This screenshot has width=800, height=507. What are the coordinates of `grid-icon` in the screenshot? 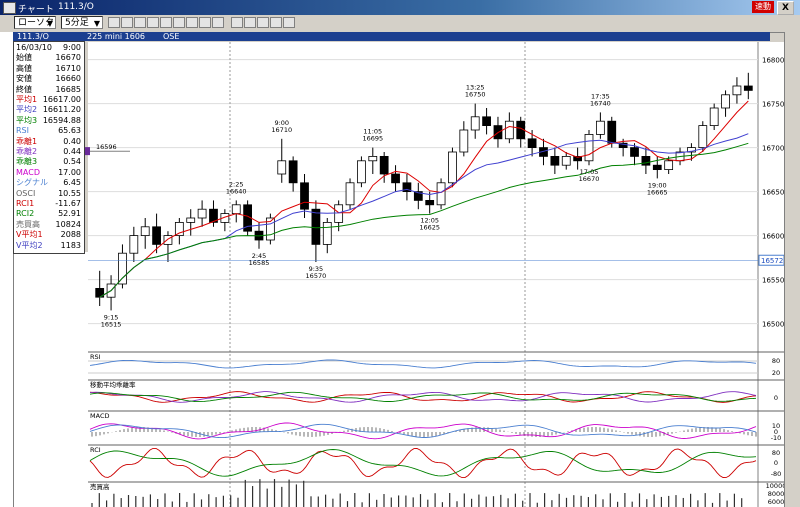 It's located at (114, 22).